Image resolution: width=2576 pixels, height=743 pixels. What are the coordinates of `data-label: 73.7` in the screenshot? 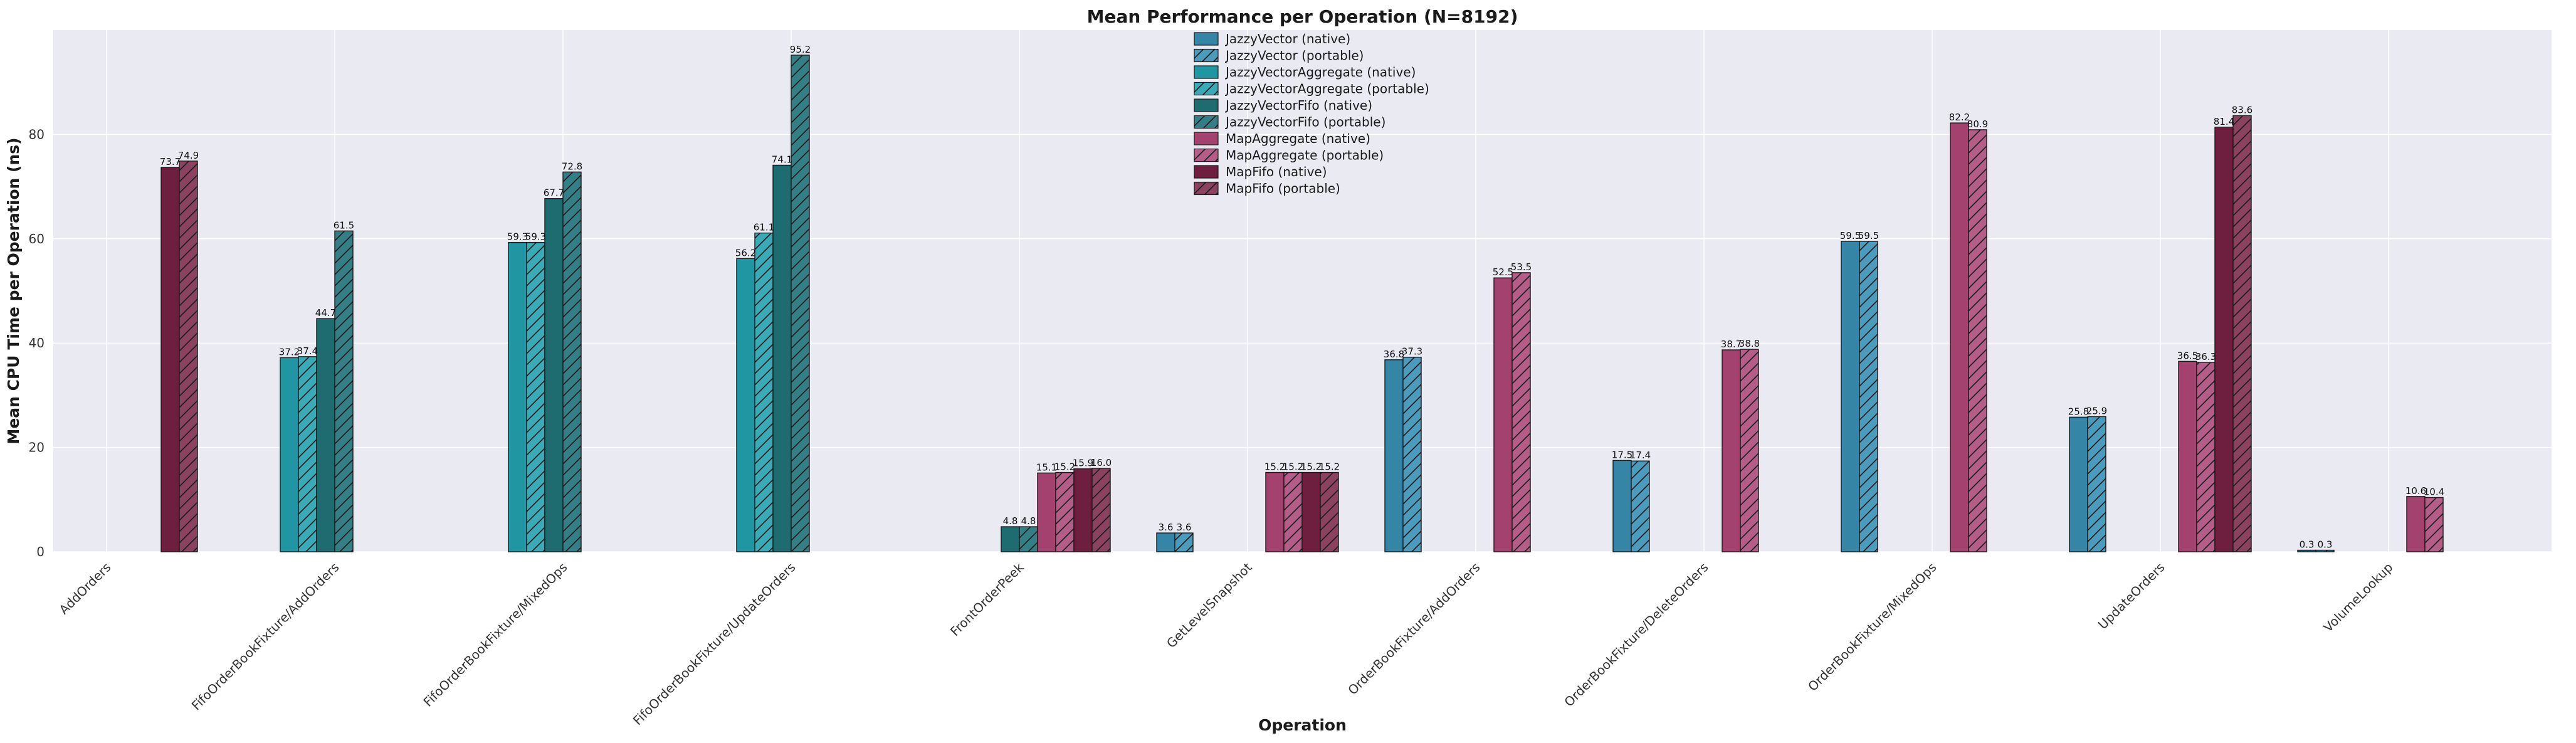 It's located at (170, 161).